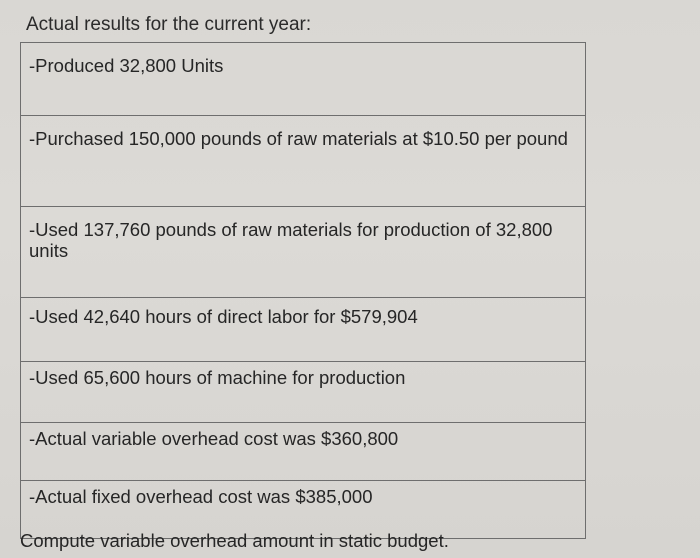 The image size is (700, 558). Describe the element at coordinates (169, 24) in the screenshot. I see `section-heading: Actual results for the current year:` at that location.